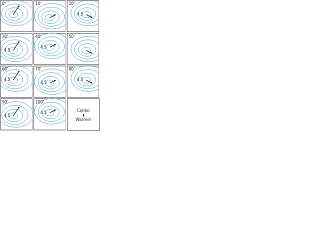  Describe the element at coordinates (72, 69) in the screenshot. I see `panel-label: 80'` at that location.